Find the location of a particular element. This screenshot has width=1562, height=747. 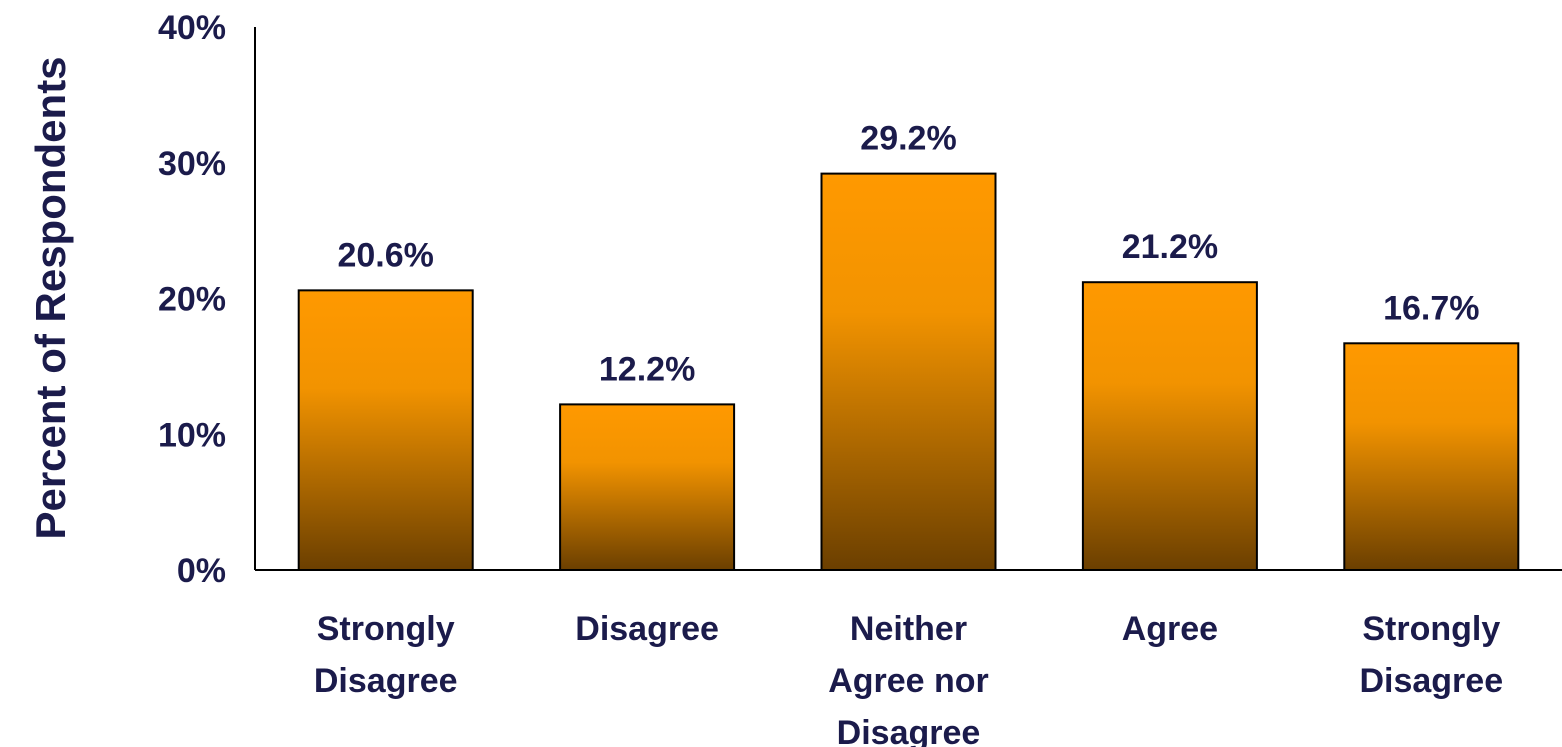

x-category-label: Neither Agree nor Disagree is located at coordinates (908, 678).